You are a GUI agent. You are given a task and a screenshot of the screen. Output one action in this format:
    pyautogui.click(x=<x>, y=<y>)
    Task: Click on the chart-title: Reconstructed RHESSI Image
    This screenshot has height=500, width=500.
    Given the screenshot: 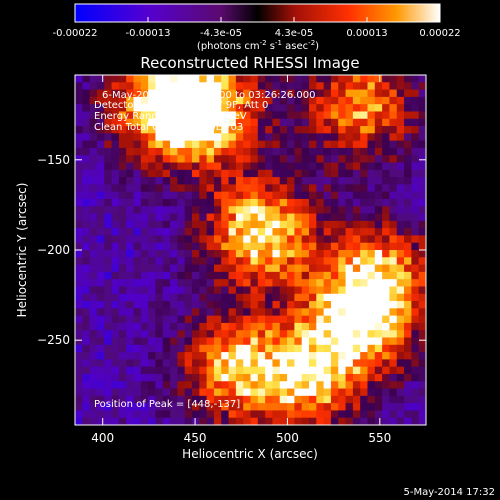 What is the action you would take?
    pyautogui.click(x=249, y=63)
    